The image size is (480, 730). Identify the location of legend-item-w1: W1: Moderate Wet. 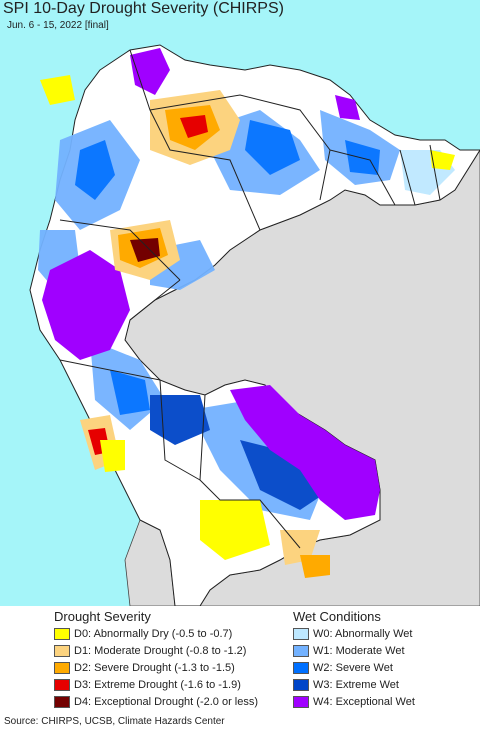
(349, 651).